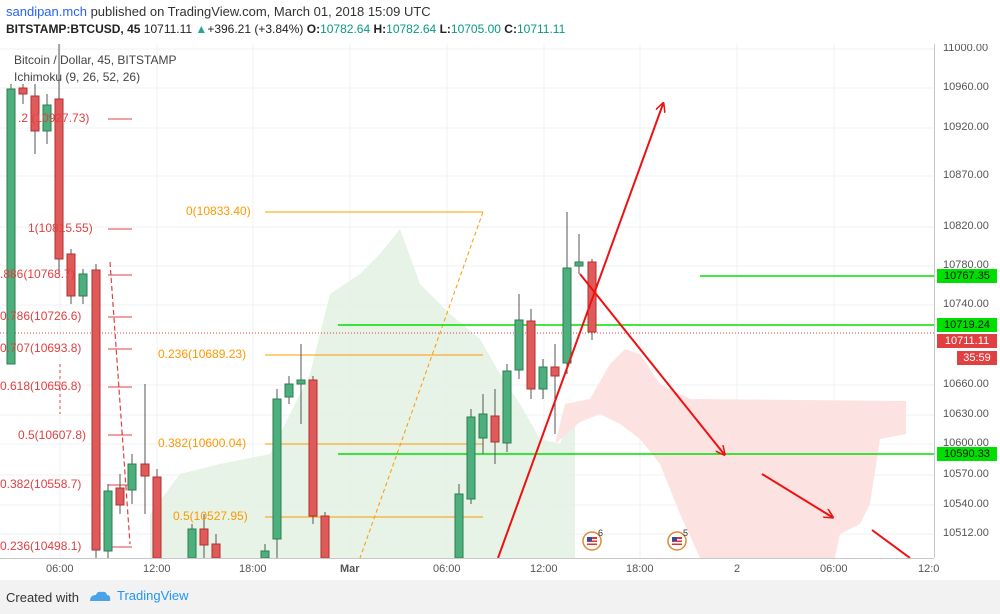 The image size is (1000, 614). Describe the element at coordinates (41, 546) in the screenshot. I see `fib-red-label: 0.236(10498.1)` at that location.